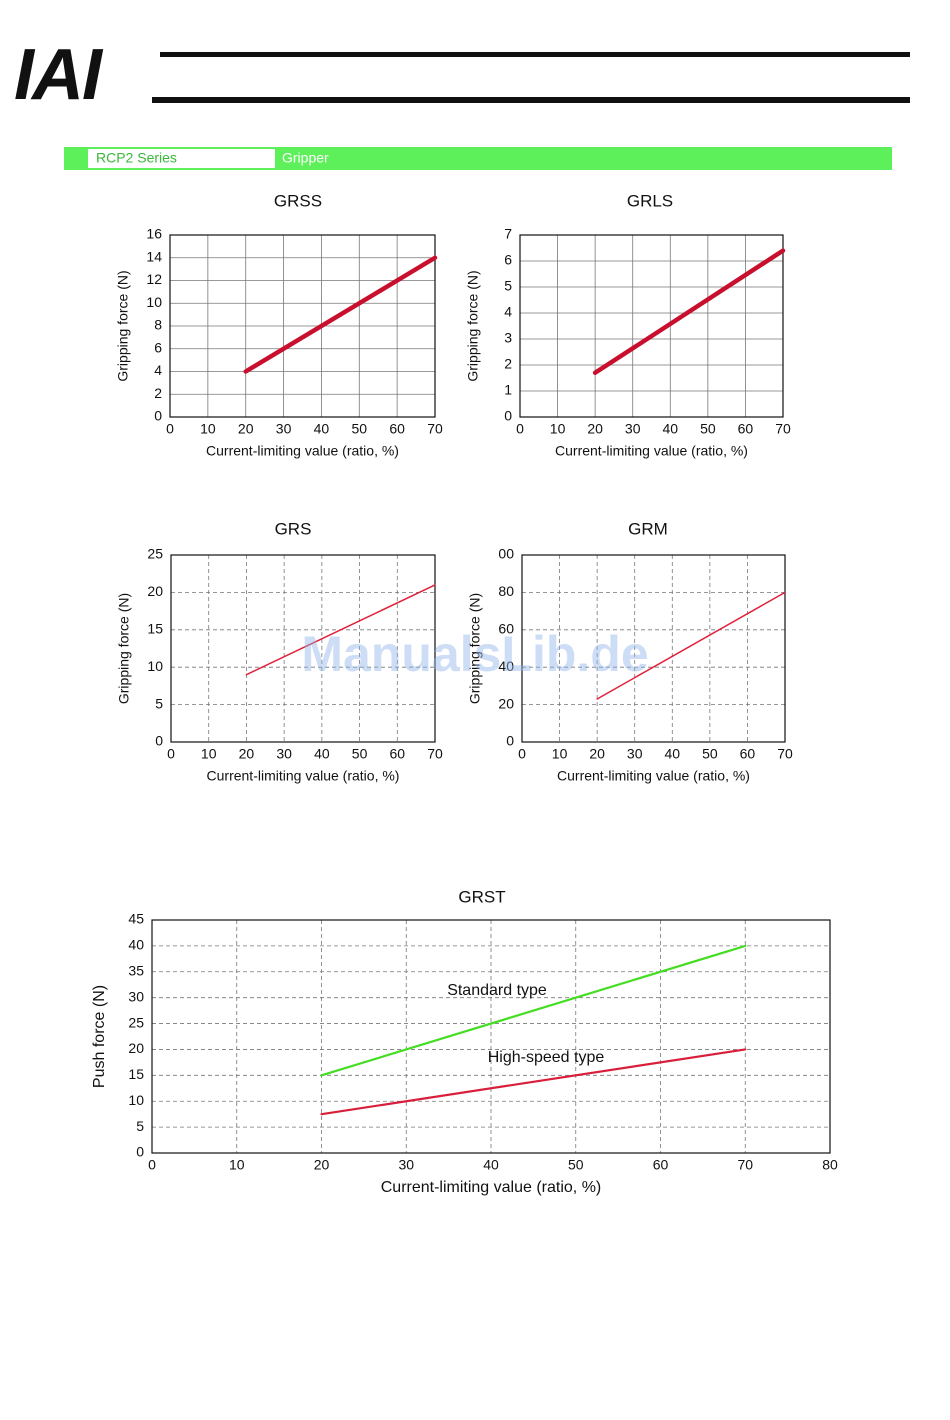  I want to click on chart-title: GRST, so click(481, 896).